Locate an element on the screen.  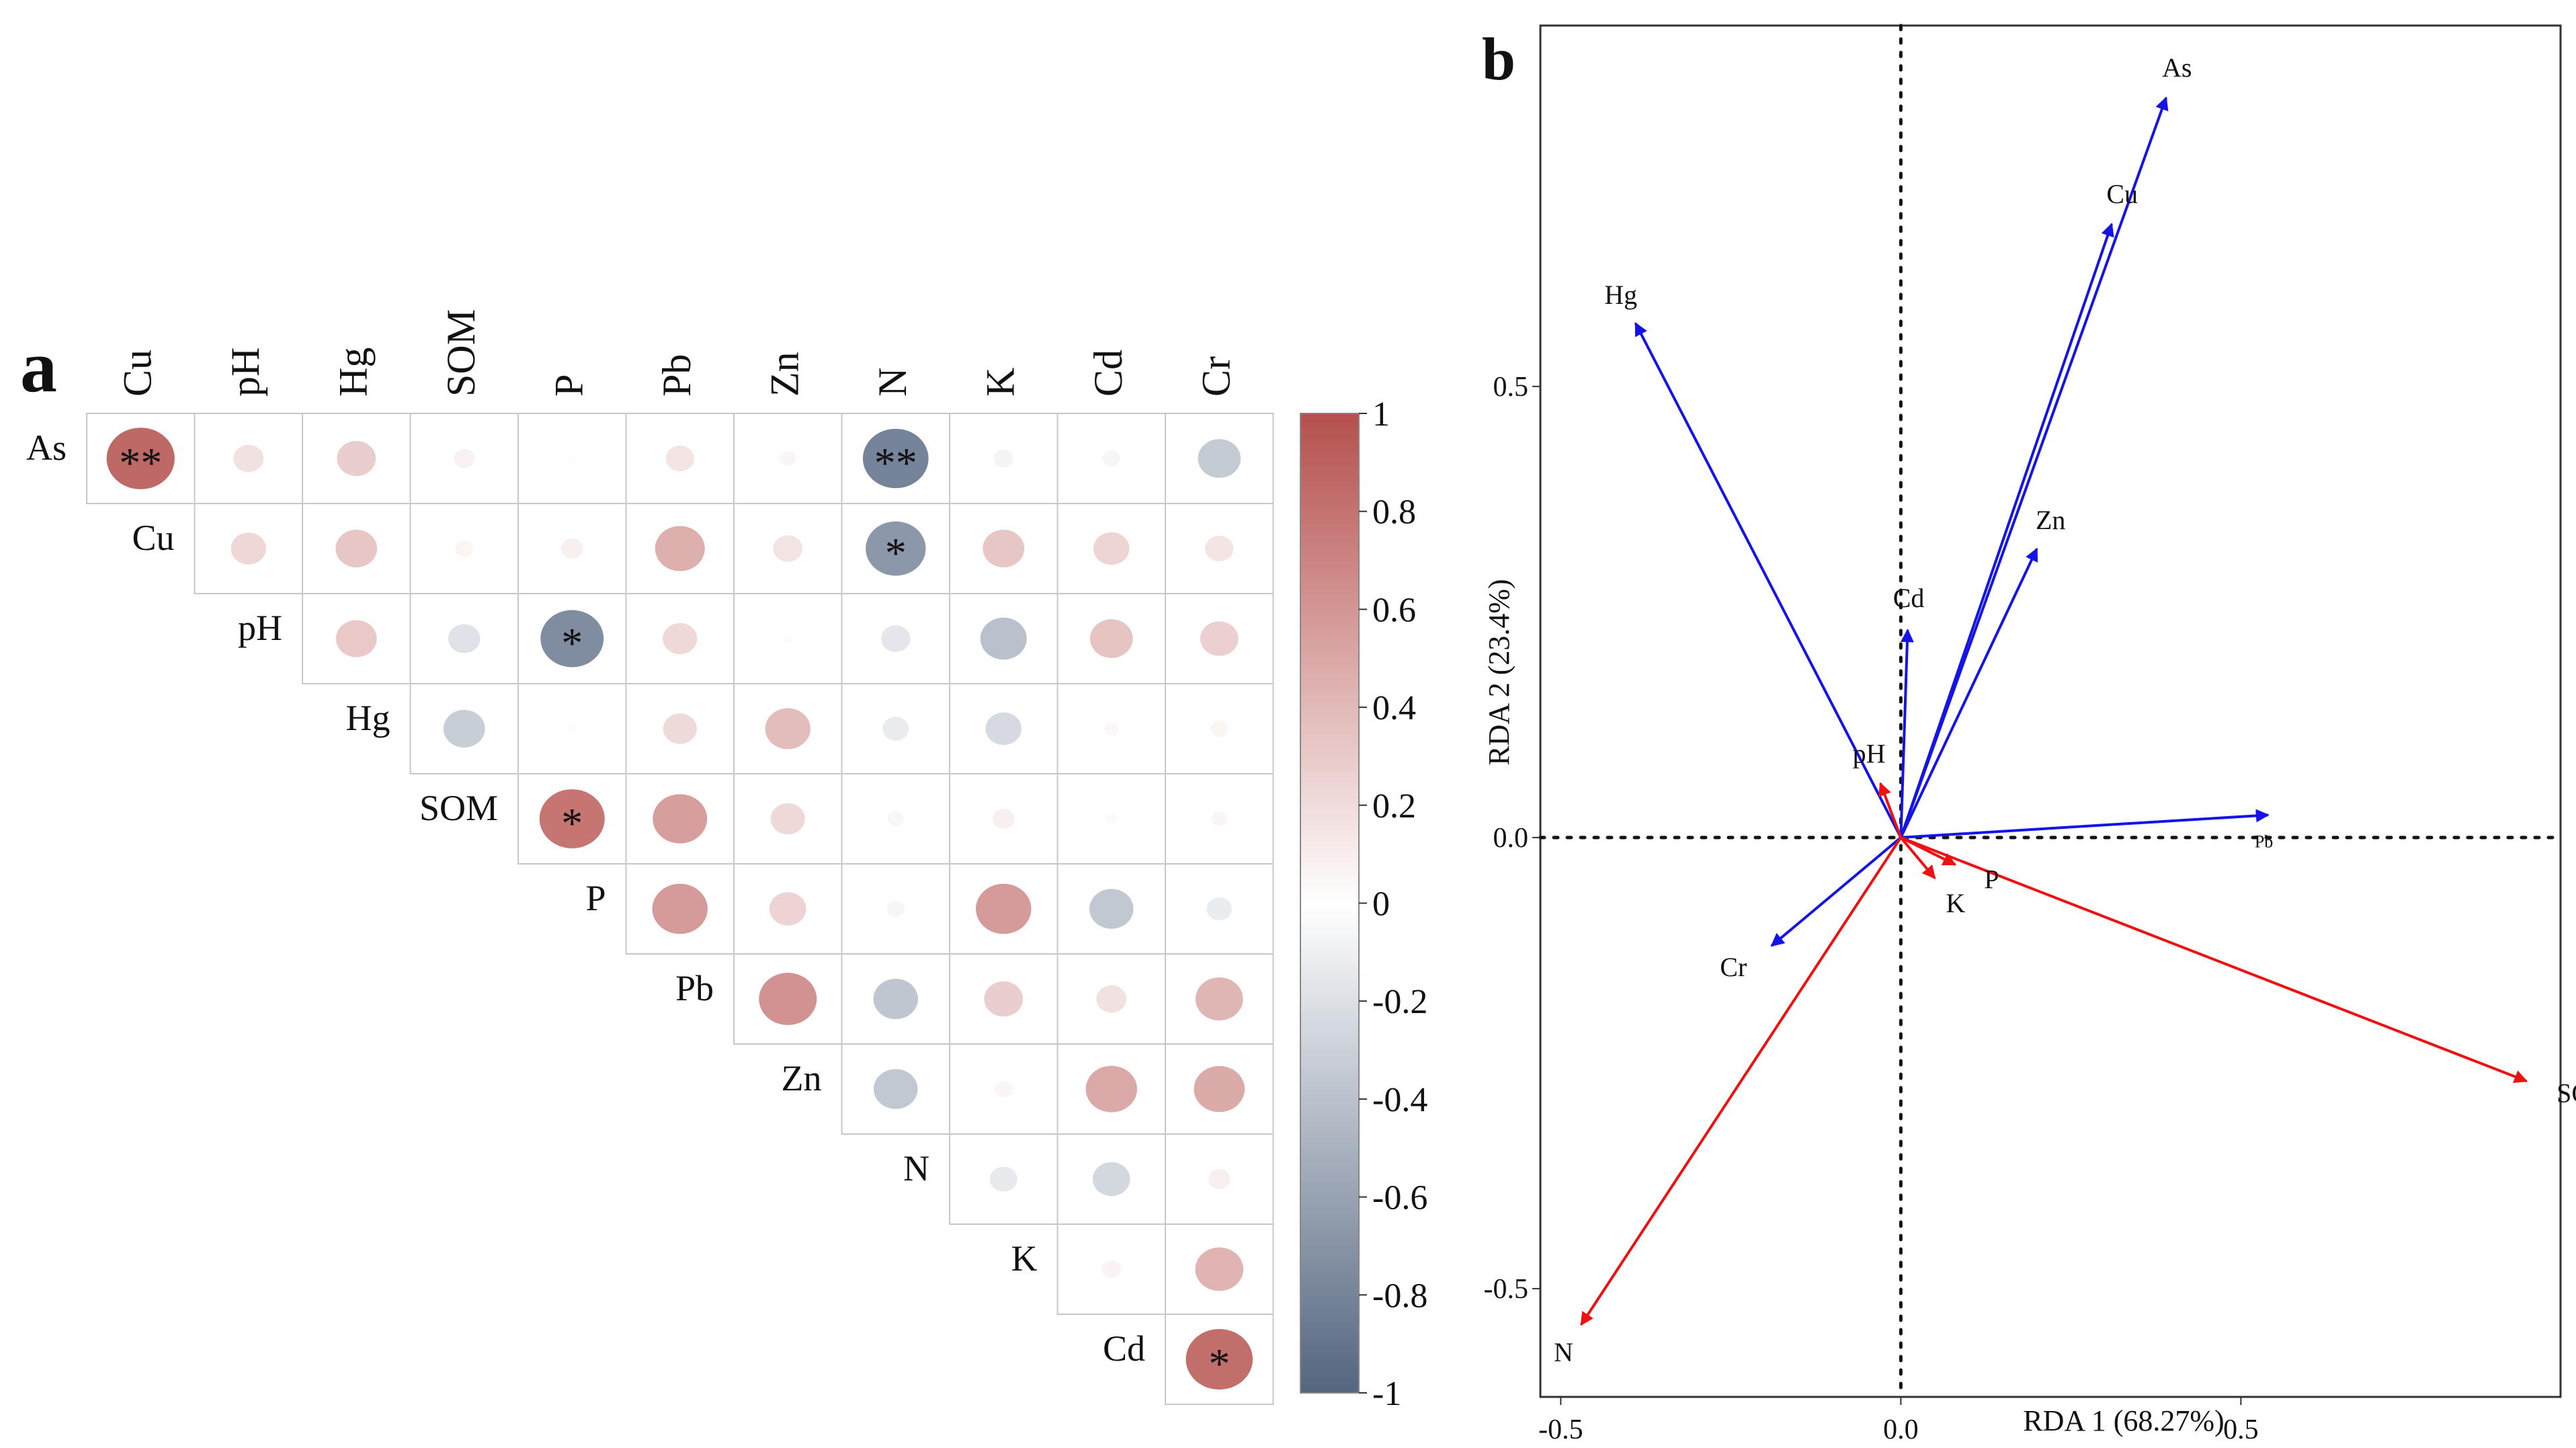
colorbar-tick-label: -0.4 is located at coordinates (1399, 1100).